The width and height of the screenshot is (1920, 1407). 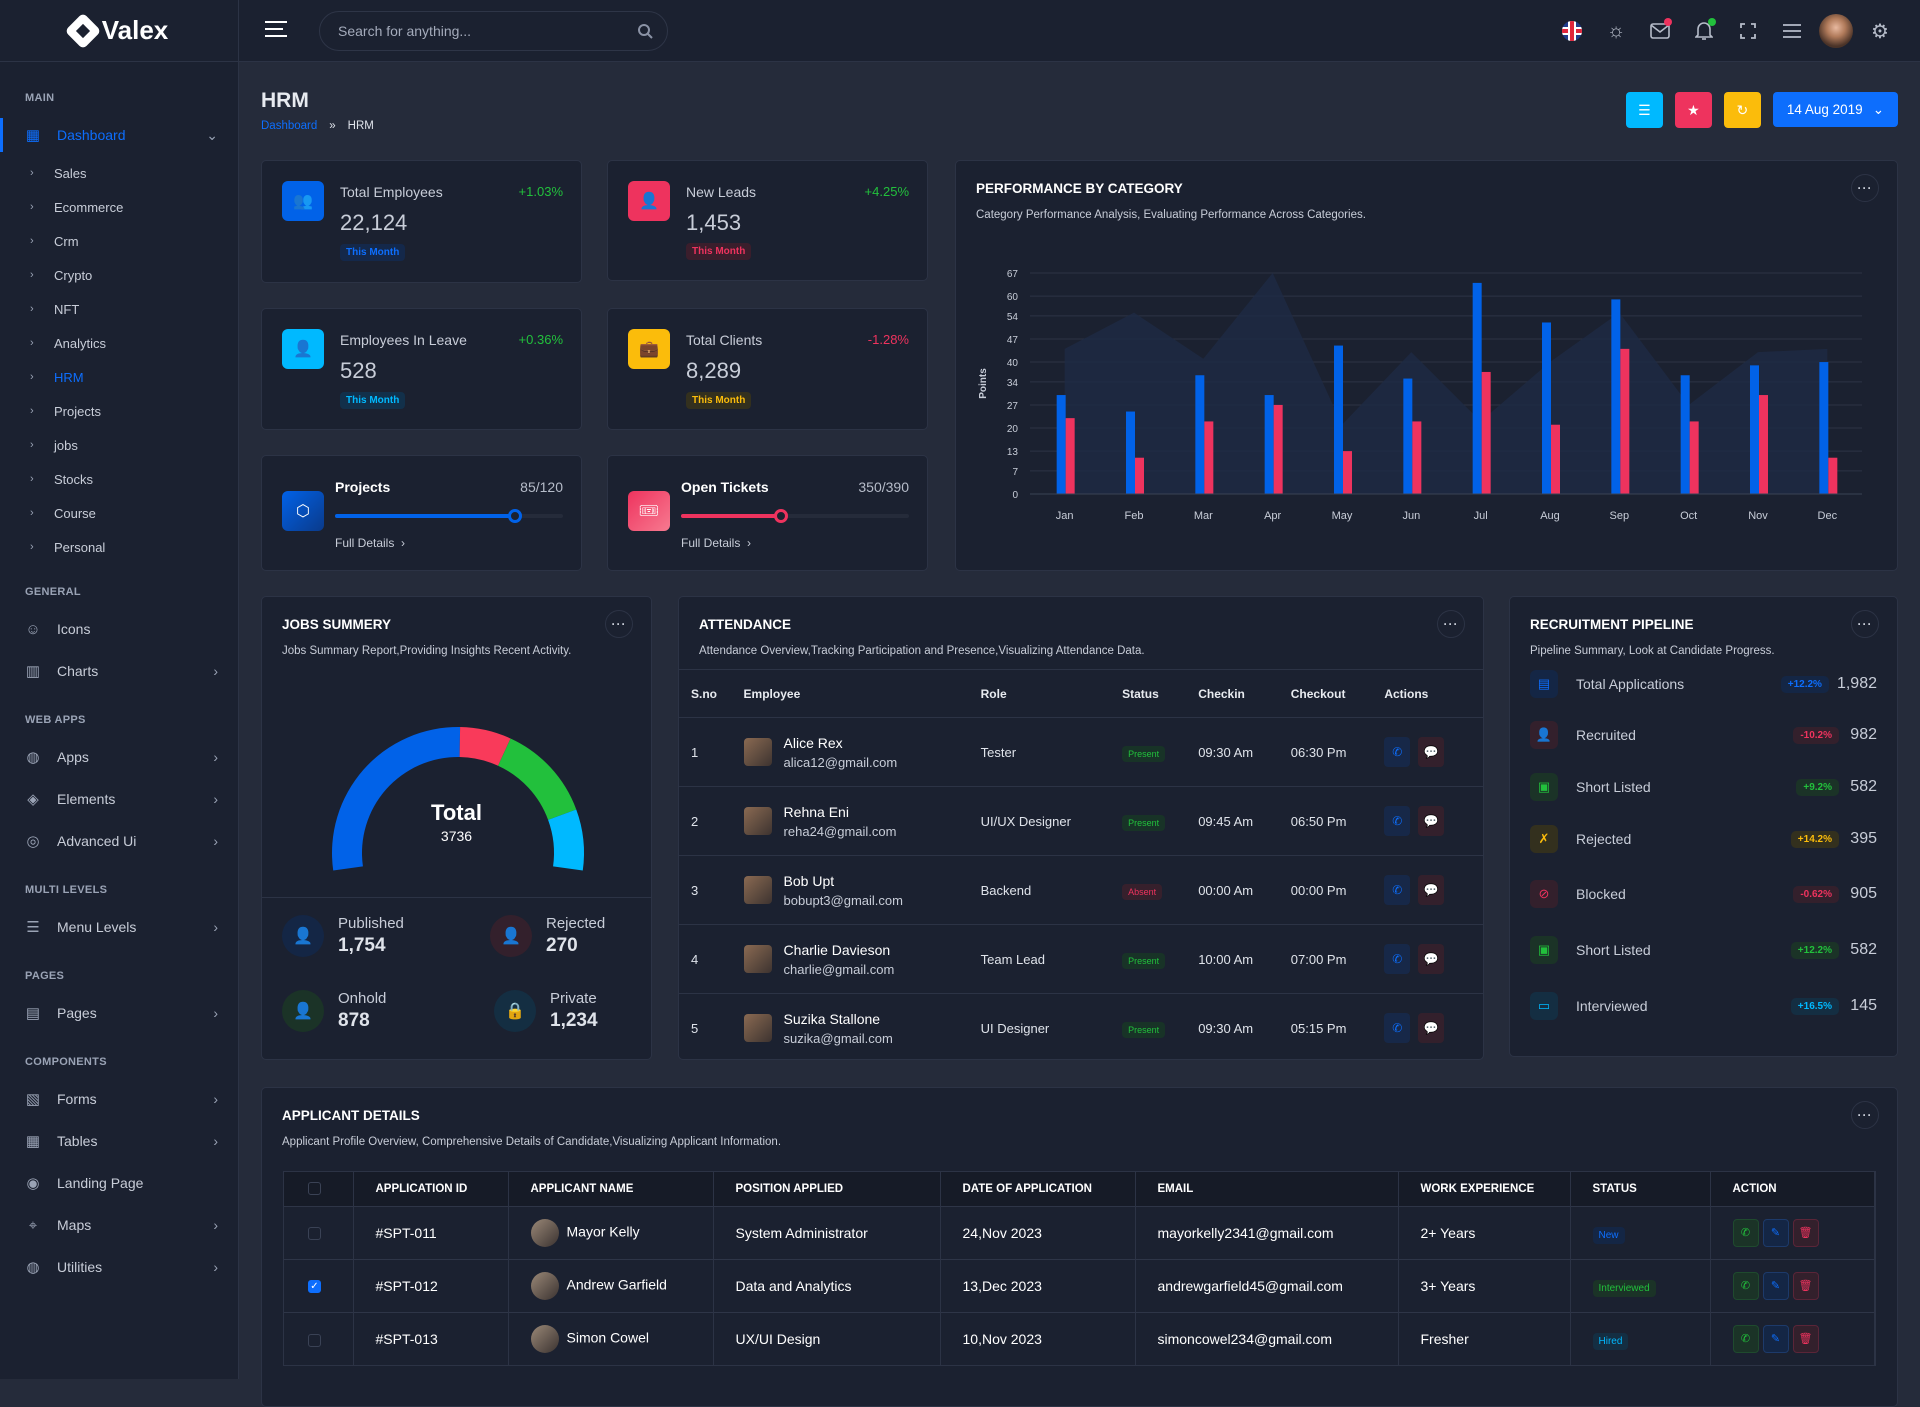 I want to click on sidebar-item-landing-page: ◉ Landing Page, so click(x=119, y=1183).